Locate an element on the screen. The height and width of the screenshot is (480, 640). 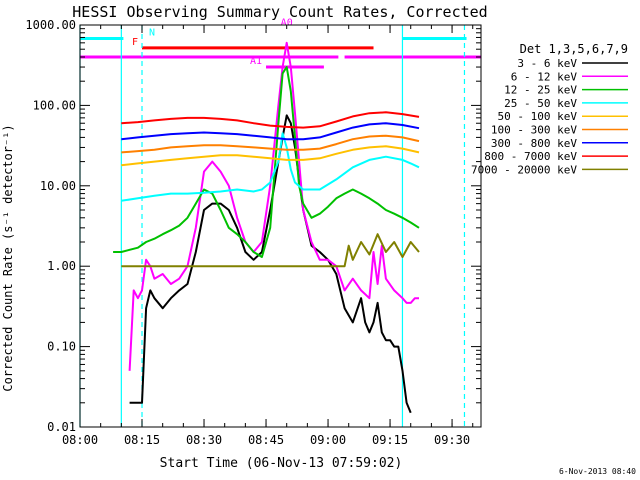
series-line-800-7000-kev is located at coordinates (270, 120).